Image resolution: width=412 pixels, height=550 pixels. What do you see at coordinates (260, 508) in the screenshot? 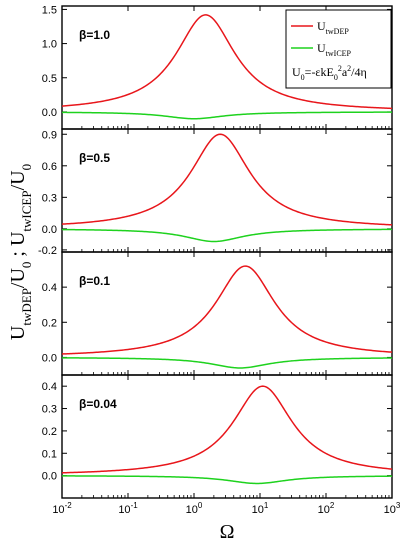
I see `x-tick-label: 10¹` at bounding box center [260, 508].